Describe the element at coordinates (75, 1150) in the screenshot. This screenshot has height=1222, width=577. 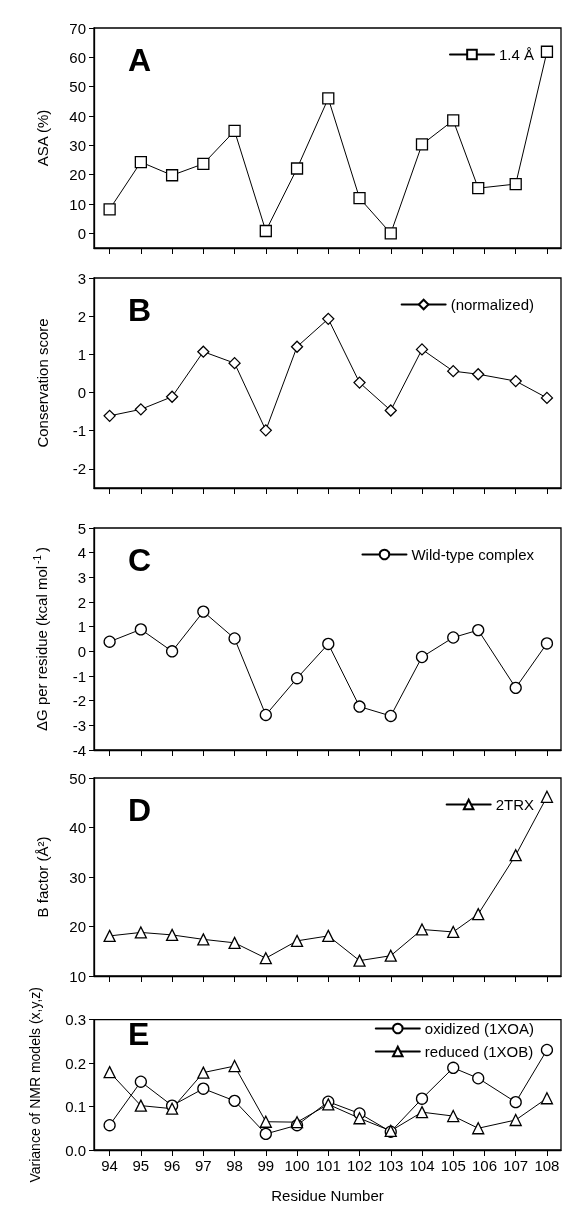
I see `y-tick-label: 0.0` at that location.